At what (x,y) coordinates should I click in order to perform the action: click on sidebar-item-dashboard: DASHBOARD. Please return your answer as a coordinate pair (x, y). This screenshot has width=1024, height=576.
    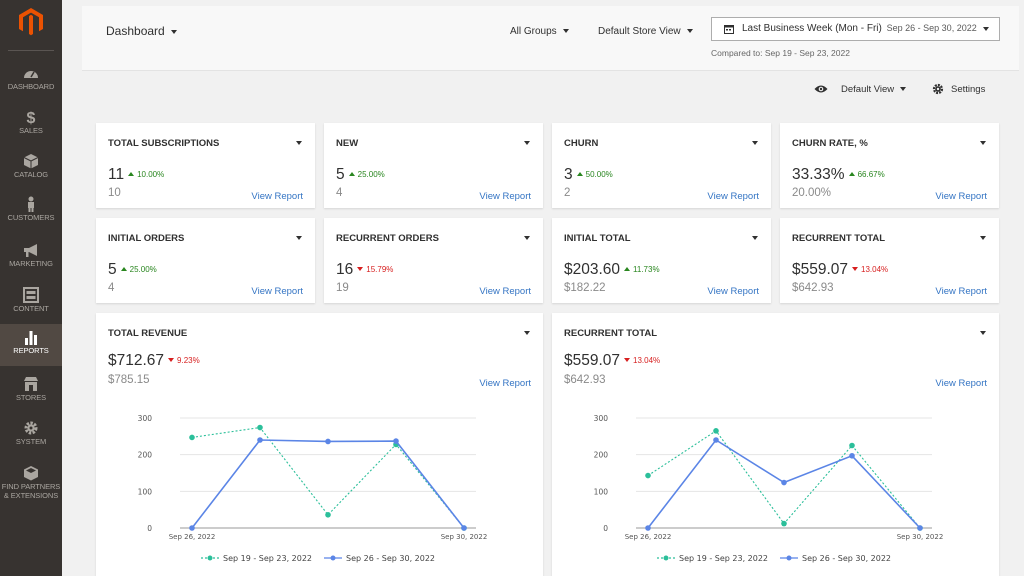
    Looking at the image, I should click on (31, 81).